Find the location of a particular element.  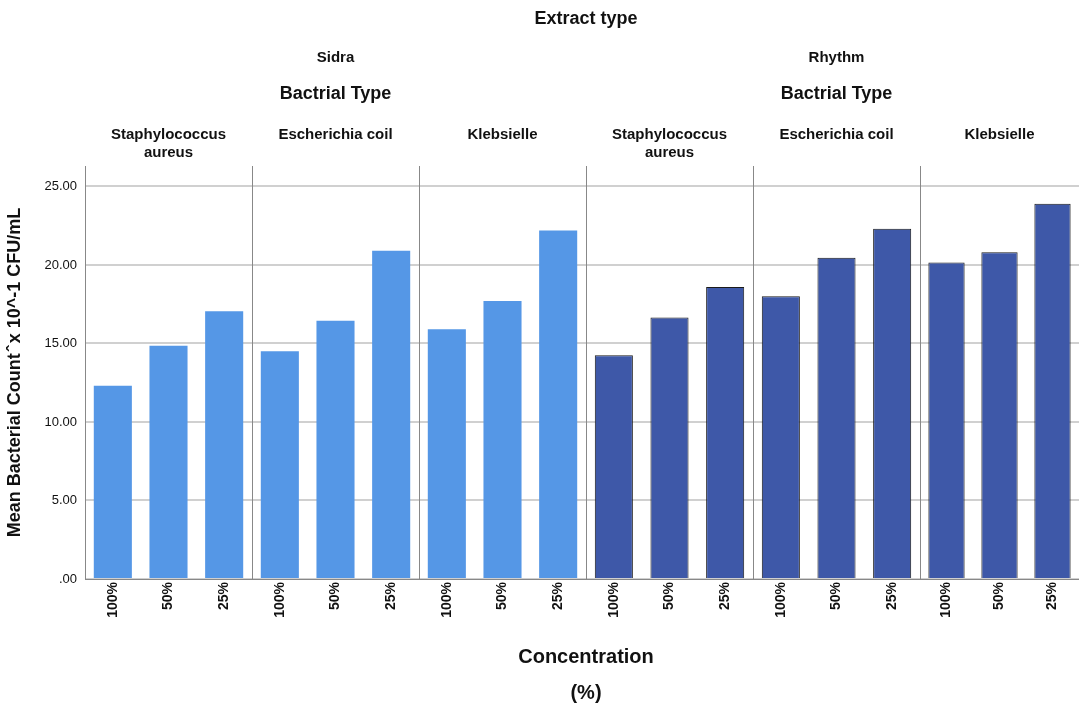

text: Extract type is located at coordinates (586, 18).